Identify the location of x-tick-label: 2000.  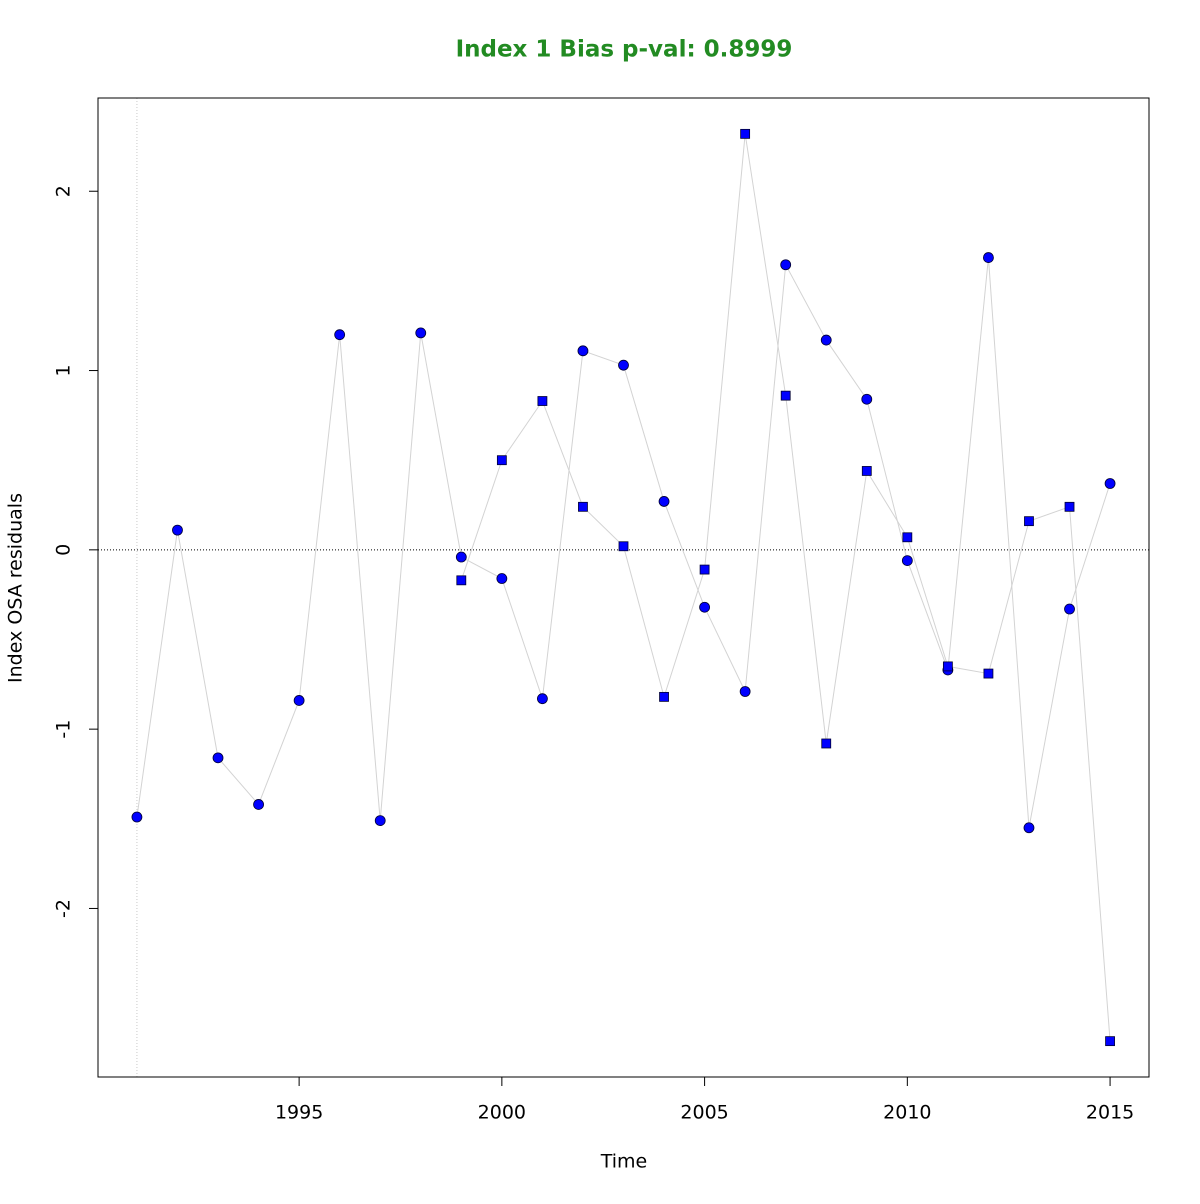
(502, 1113).